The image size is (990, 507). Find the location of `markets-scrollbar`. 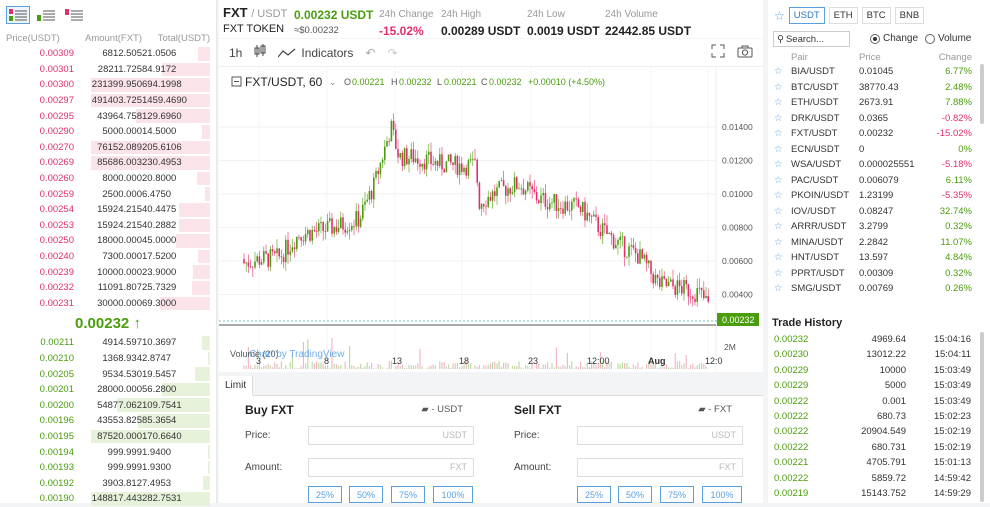

markets-scrollbar is located at coordinates (982, 94).